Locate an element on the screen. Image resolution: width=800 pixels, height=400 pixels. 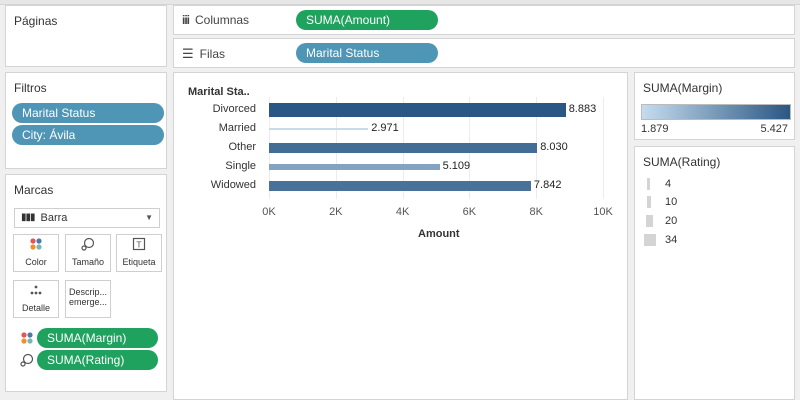
color-legend-title: SUMA(Margin) is located at coordinates (683, 88).